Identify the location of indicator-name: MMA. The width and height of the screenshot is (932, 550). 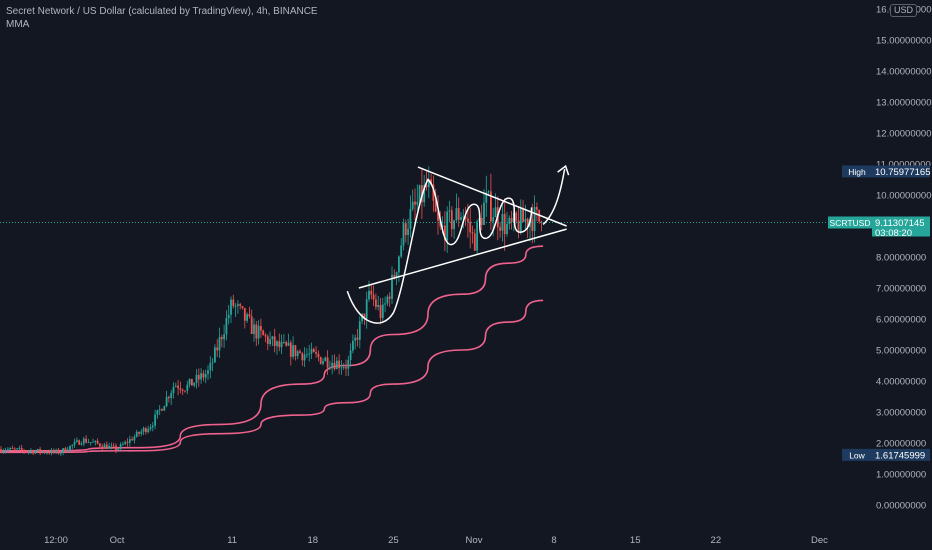
(18, 24).